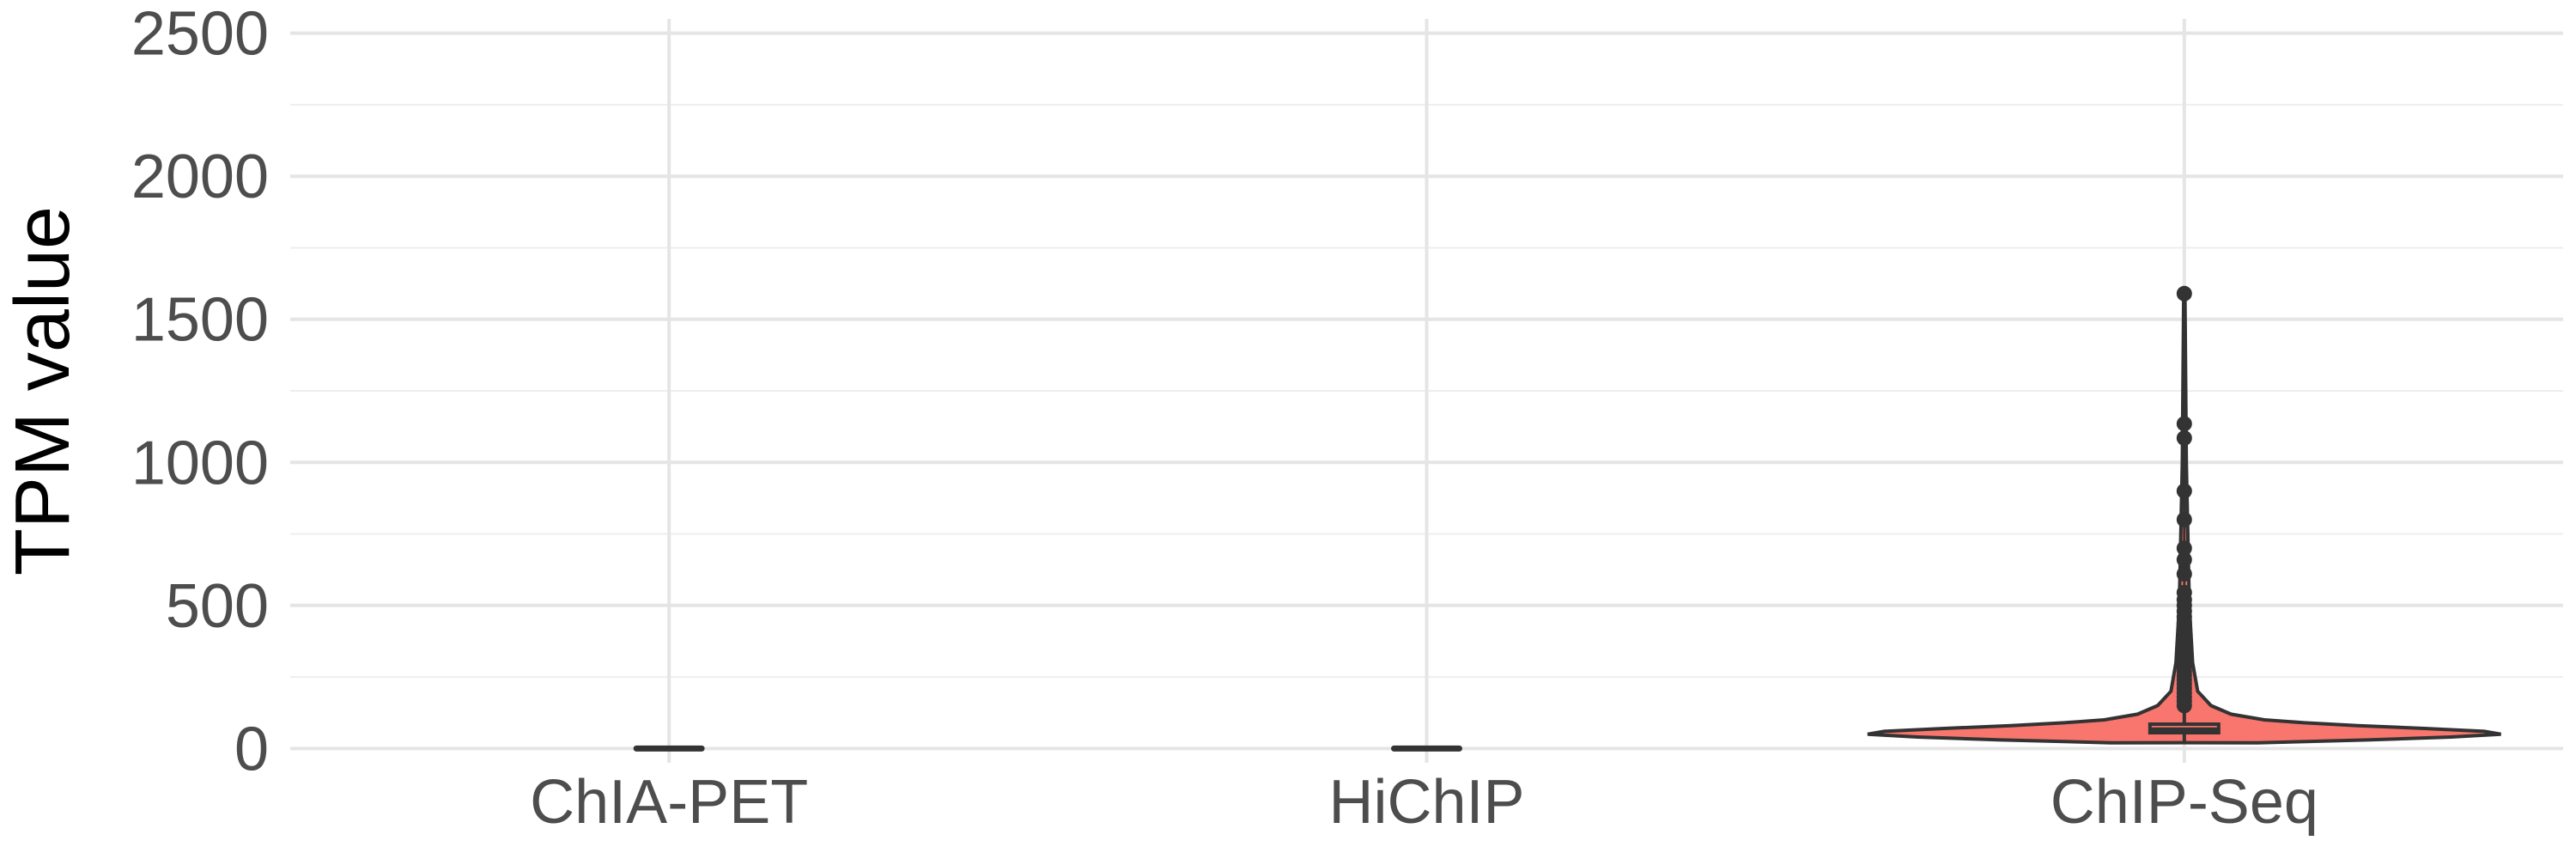  I want to click on y-axis-label: TPM value, so click(43, 391).